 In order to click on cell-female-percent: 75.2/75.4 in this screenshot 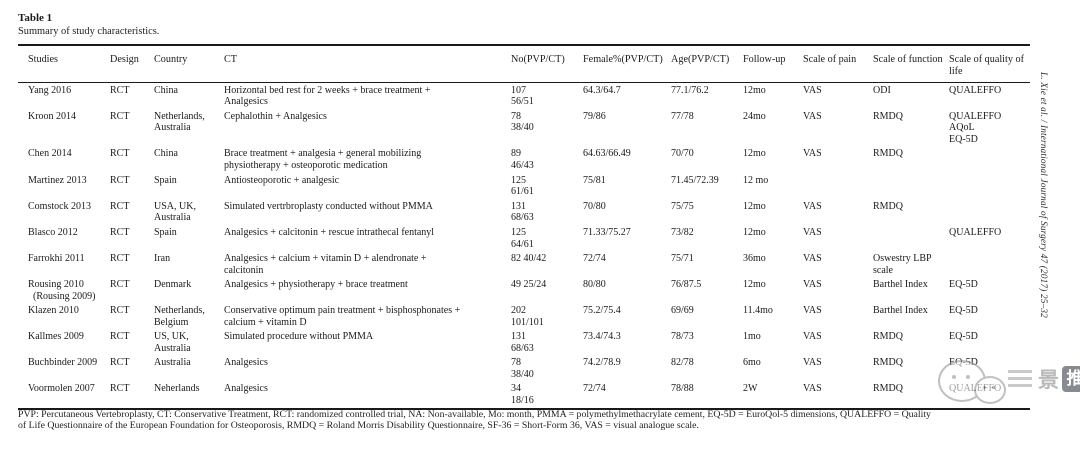, I will do `click(602, 311)`.